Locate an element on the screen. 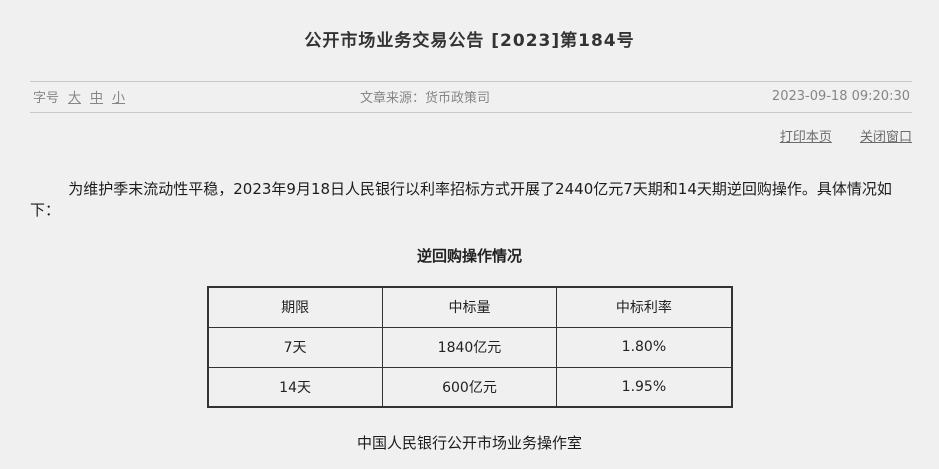 This screenshot has height=469, width=939. font-size-medium-link: 中 is located at coordinates (97, 98).